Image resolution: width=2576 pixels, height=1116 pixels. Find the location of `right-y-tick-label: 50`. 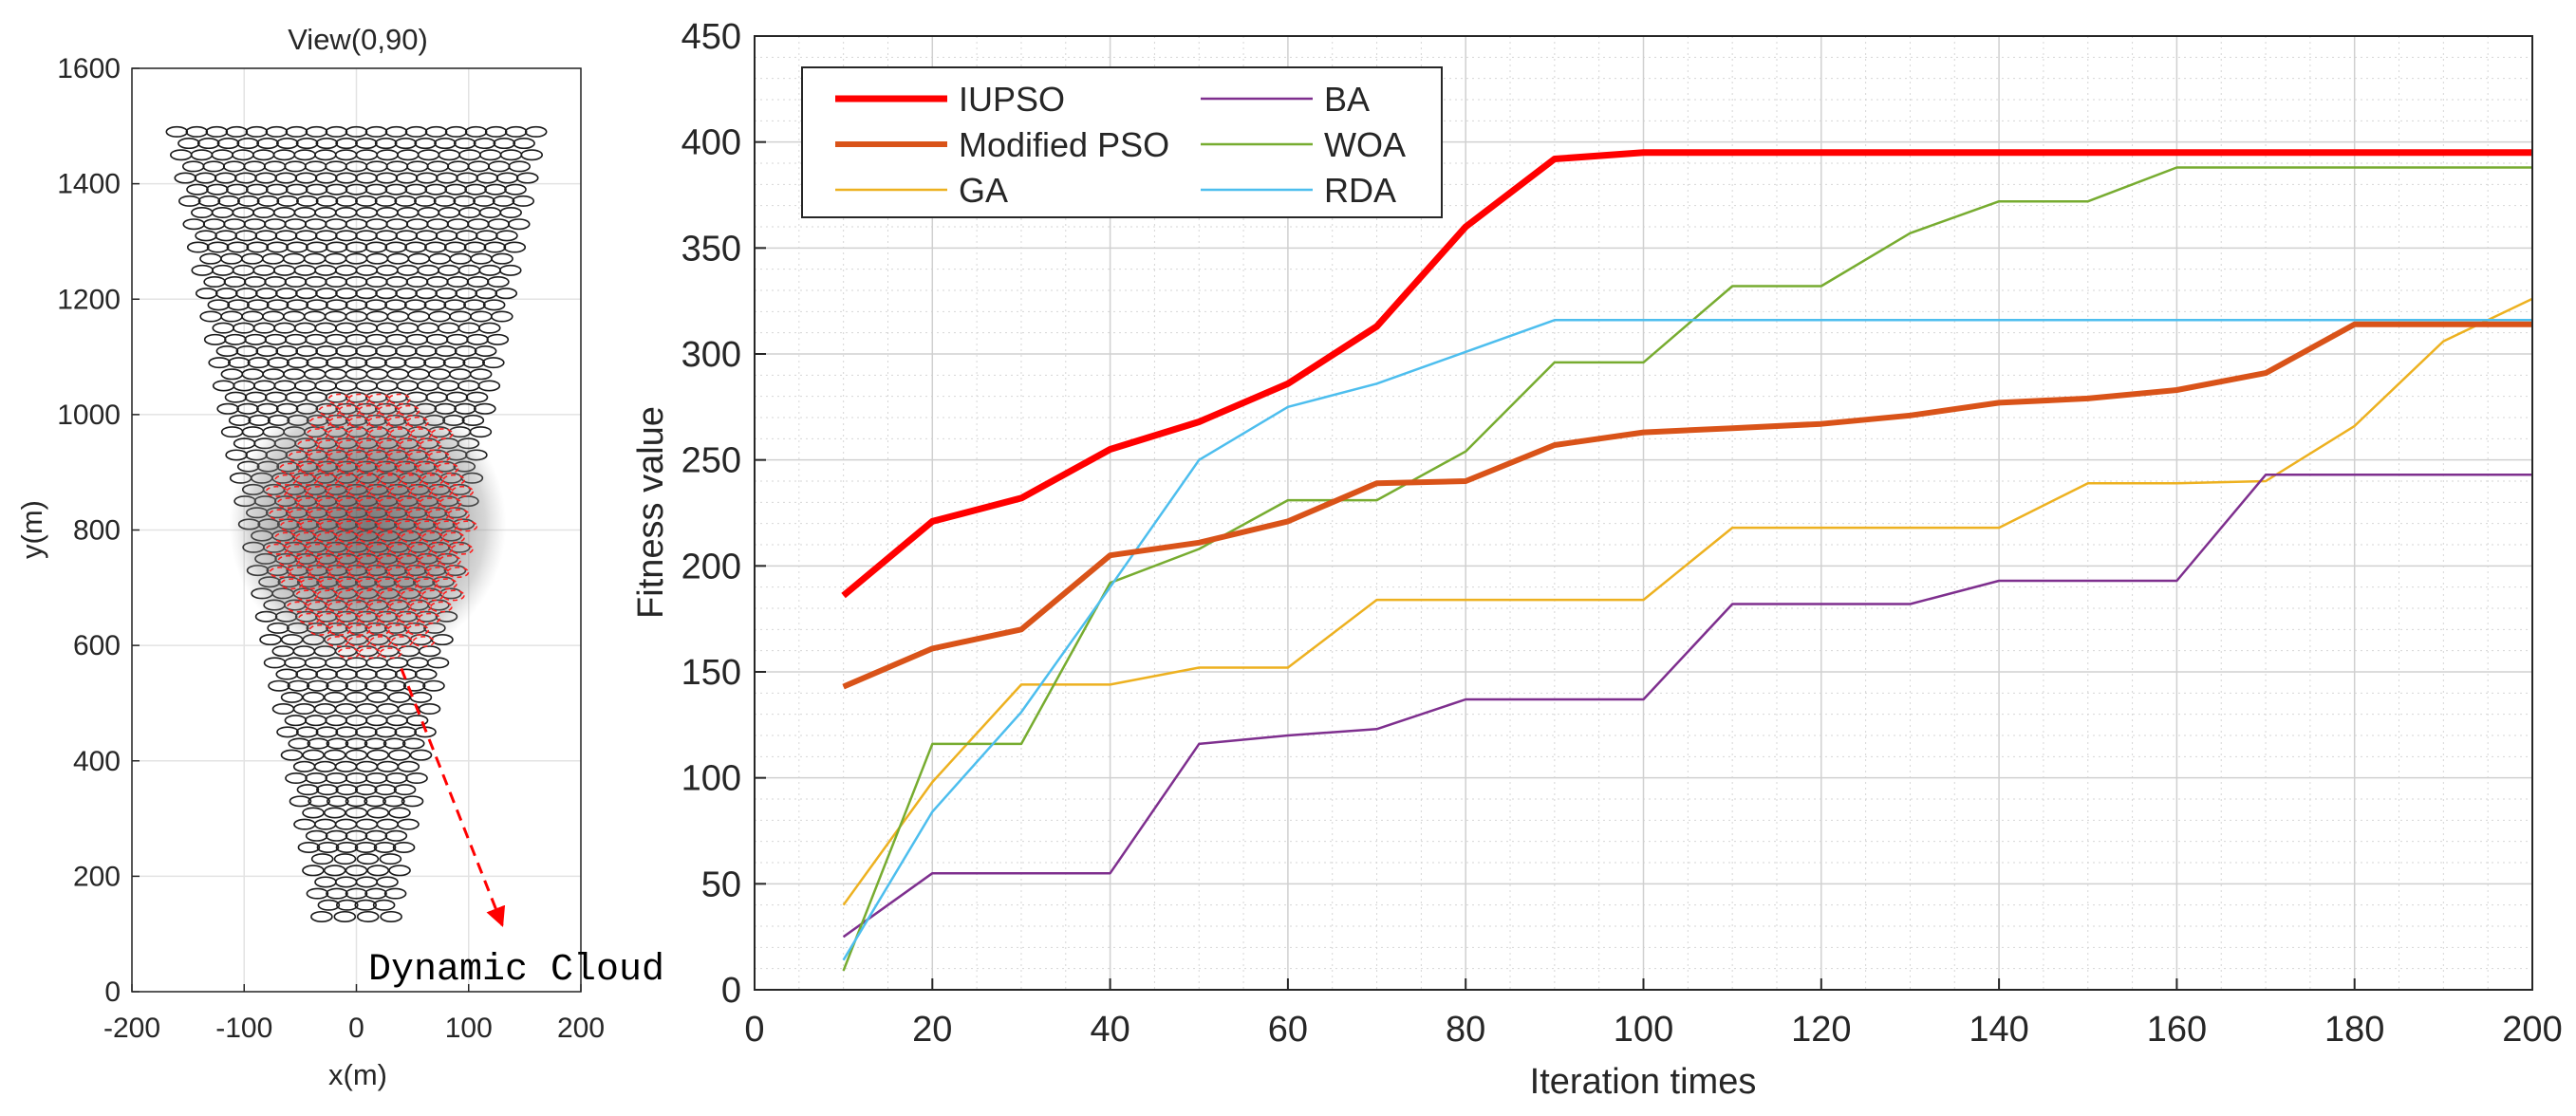

right-y-tick-label: 50 is located at coordinates (721, 884).